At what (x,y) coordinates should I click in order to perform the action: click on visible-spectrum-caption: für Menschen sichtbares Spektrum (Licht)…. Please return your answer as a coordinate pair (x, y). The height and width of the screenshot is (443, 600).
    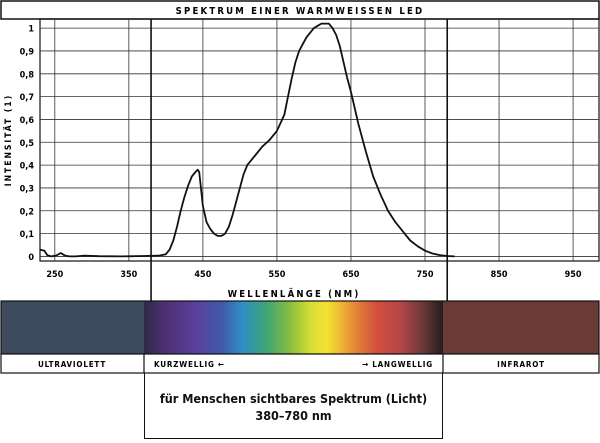
    Looking at the image, I should click on (293, 406).